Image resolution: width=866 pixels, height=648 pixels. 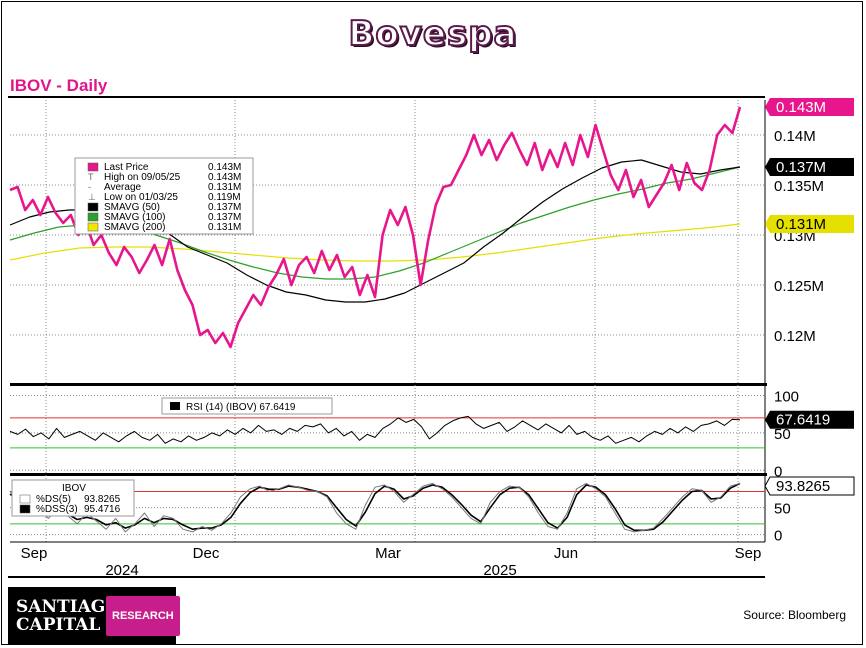 What do you see at coordinates (778, 536) in the screenshot?
I see `stoch-tick-label: 0` at bounding box center [778, 536].